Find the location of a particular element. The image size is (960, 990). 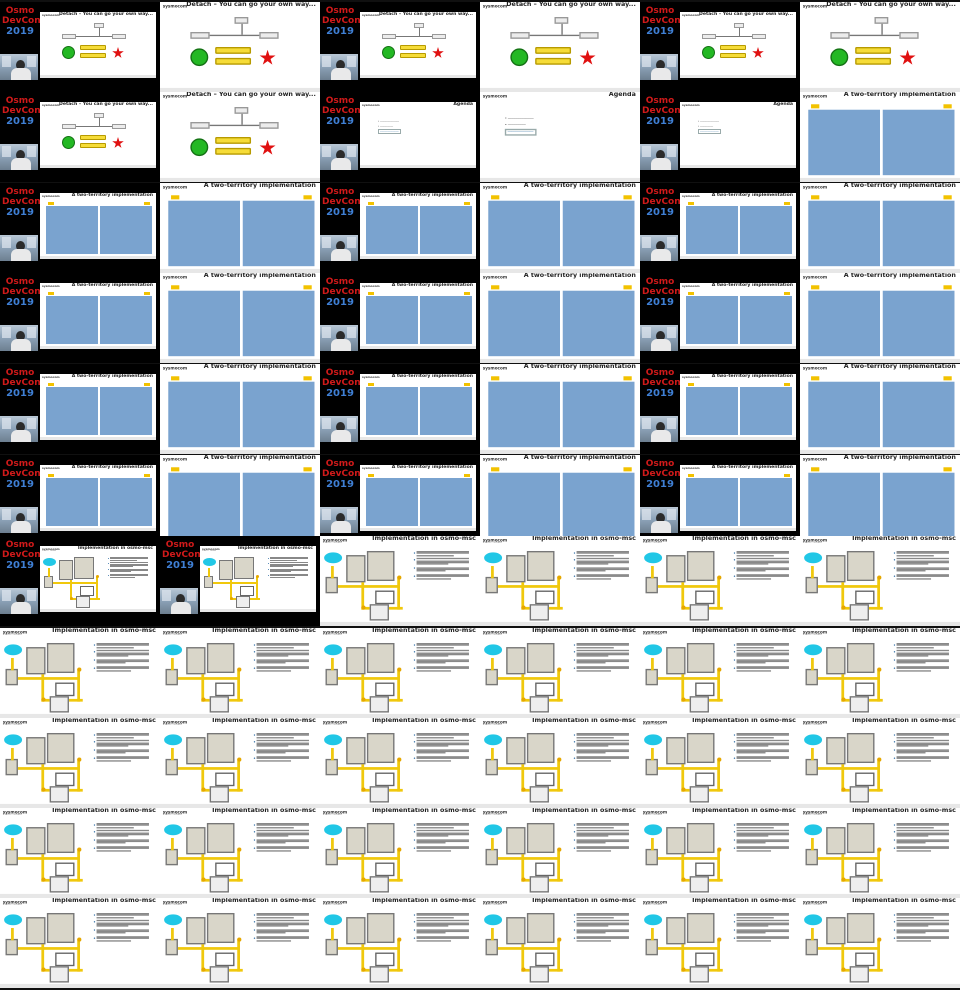

company-sub: s.f.m.c. GmbH is located at coordinates (209, 551).